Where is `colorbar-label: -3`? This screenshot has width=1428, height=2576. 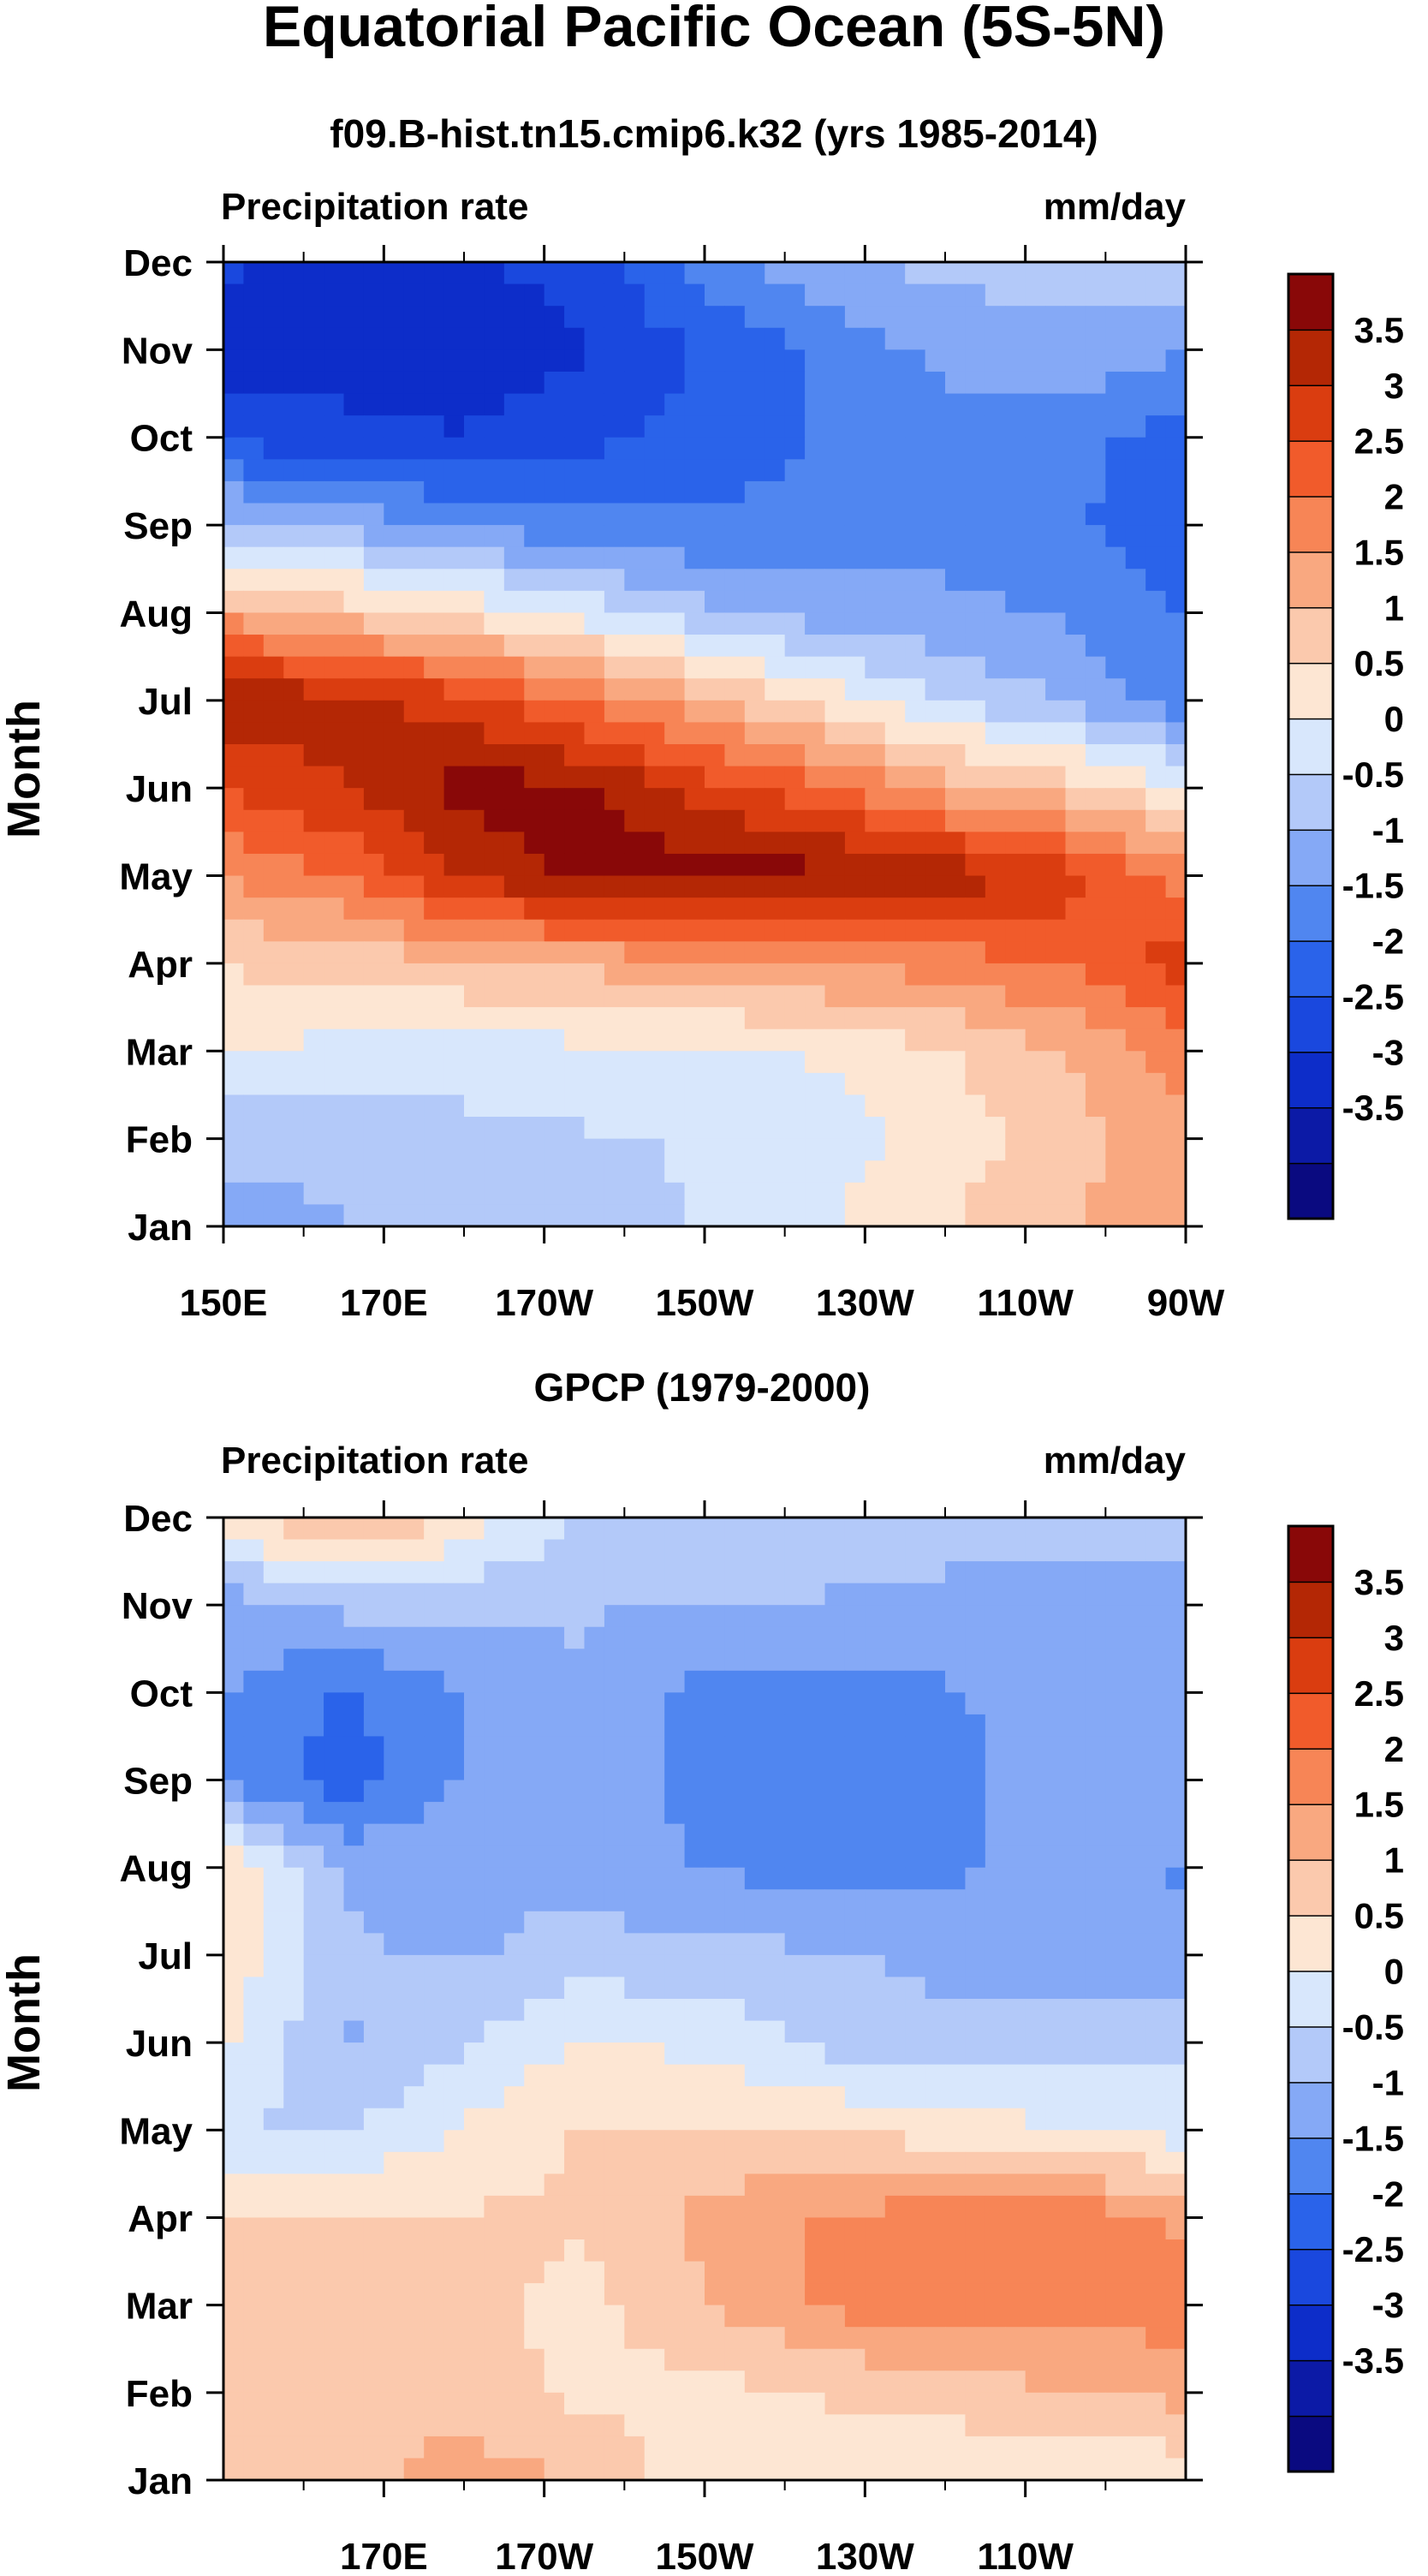 colorbar-label: -3 is located at coordinates (1388, 2305).